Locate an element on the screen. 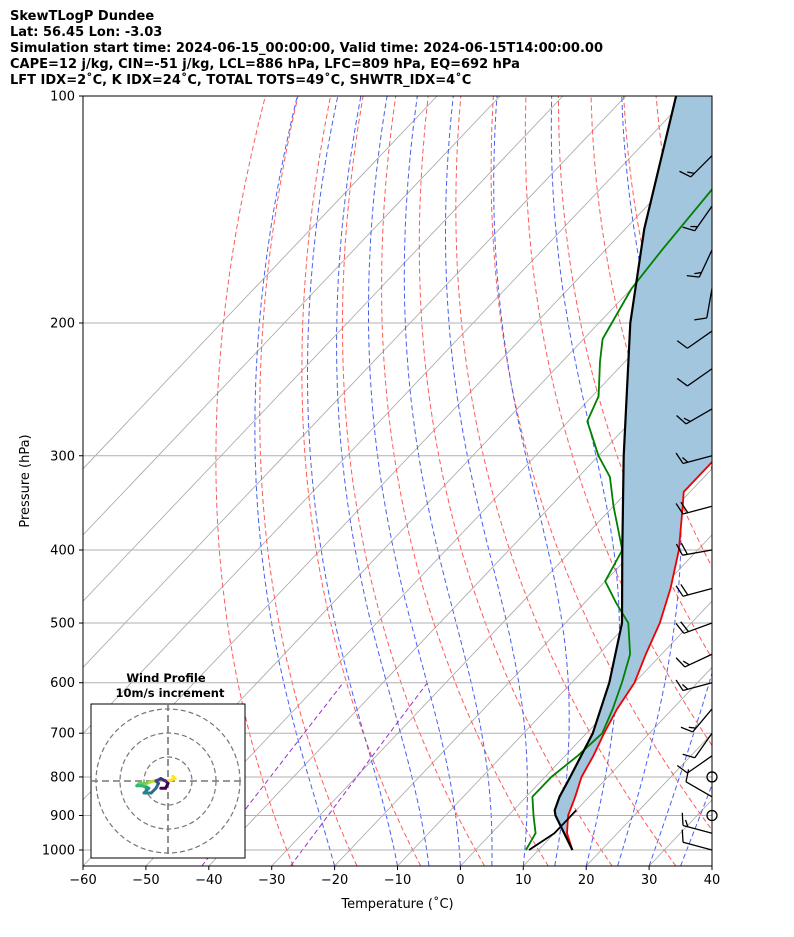  title-latlon: Lat: 56.45 Lon: -3.03 is located at coordinates (86, 32).